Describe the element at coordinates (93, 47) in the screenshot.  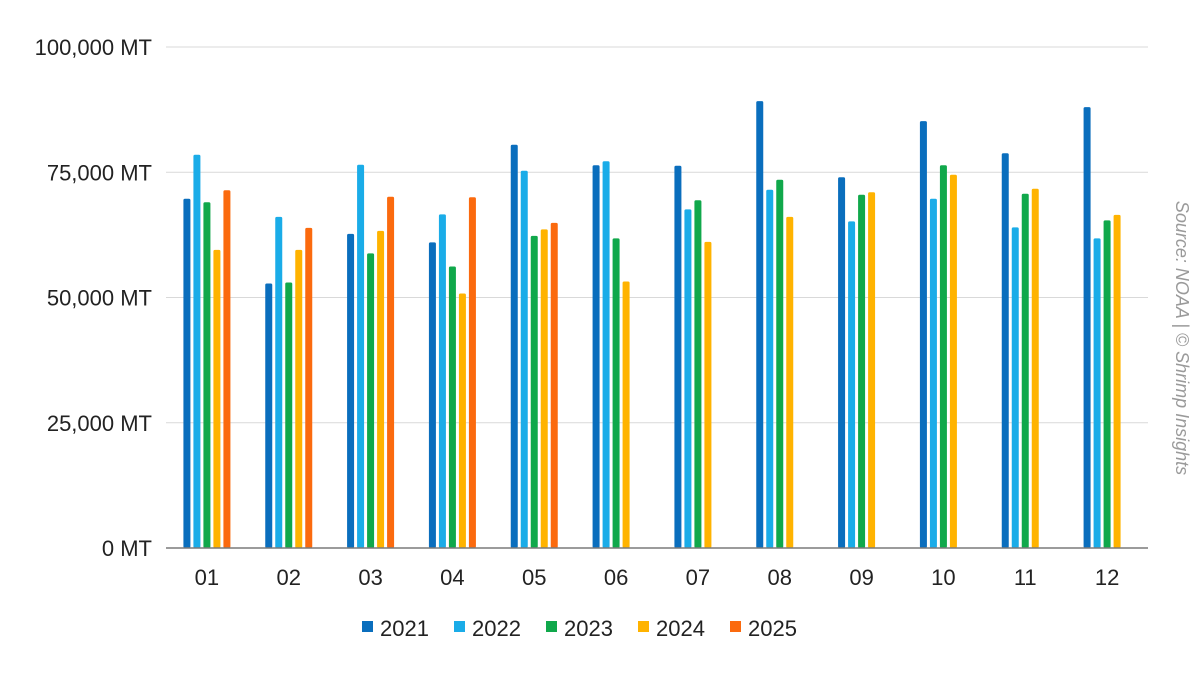
I see `y-tick-label: 100,000 MT` at that location.